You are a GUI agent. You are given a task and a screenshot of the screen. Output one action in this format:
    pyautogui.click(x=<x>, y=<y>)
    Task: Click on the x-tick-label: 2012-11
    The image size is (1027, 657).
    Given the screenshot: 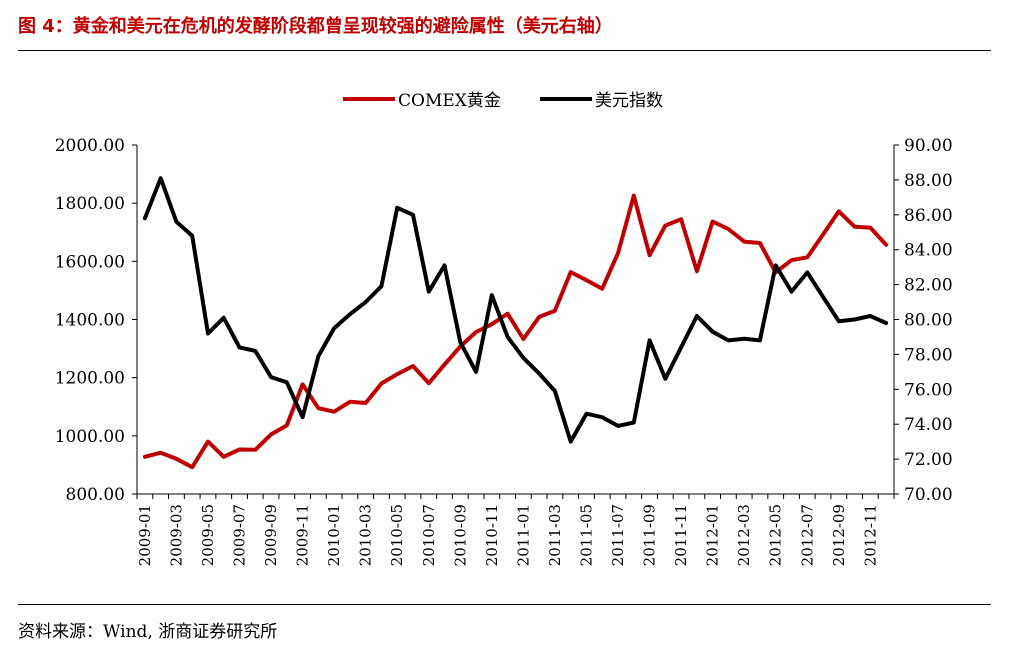 What is the action you would take?
    pyautogui.click(x=870, y=535)
    